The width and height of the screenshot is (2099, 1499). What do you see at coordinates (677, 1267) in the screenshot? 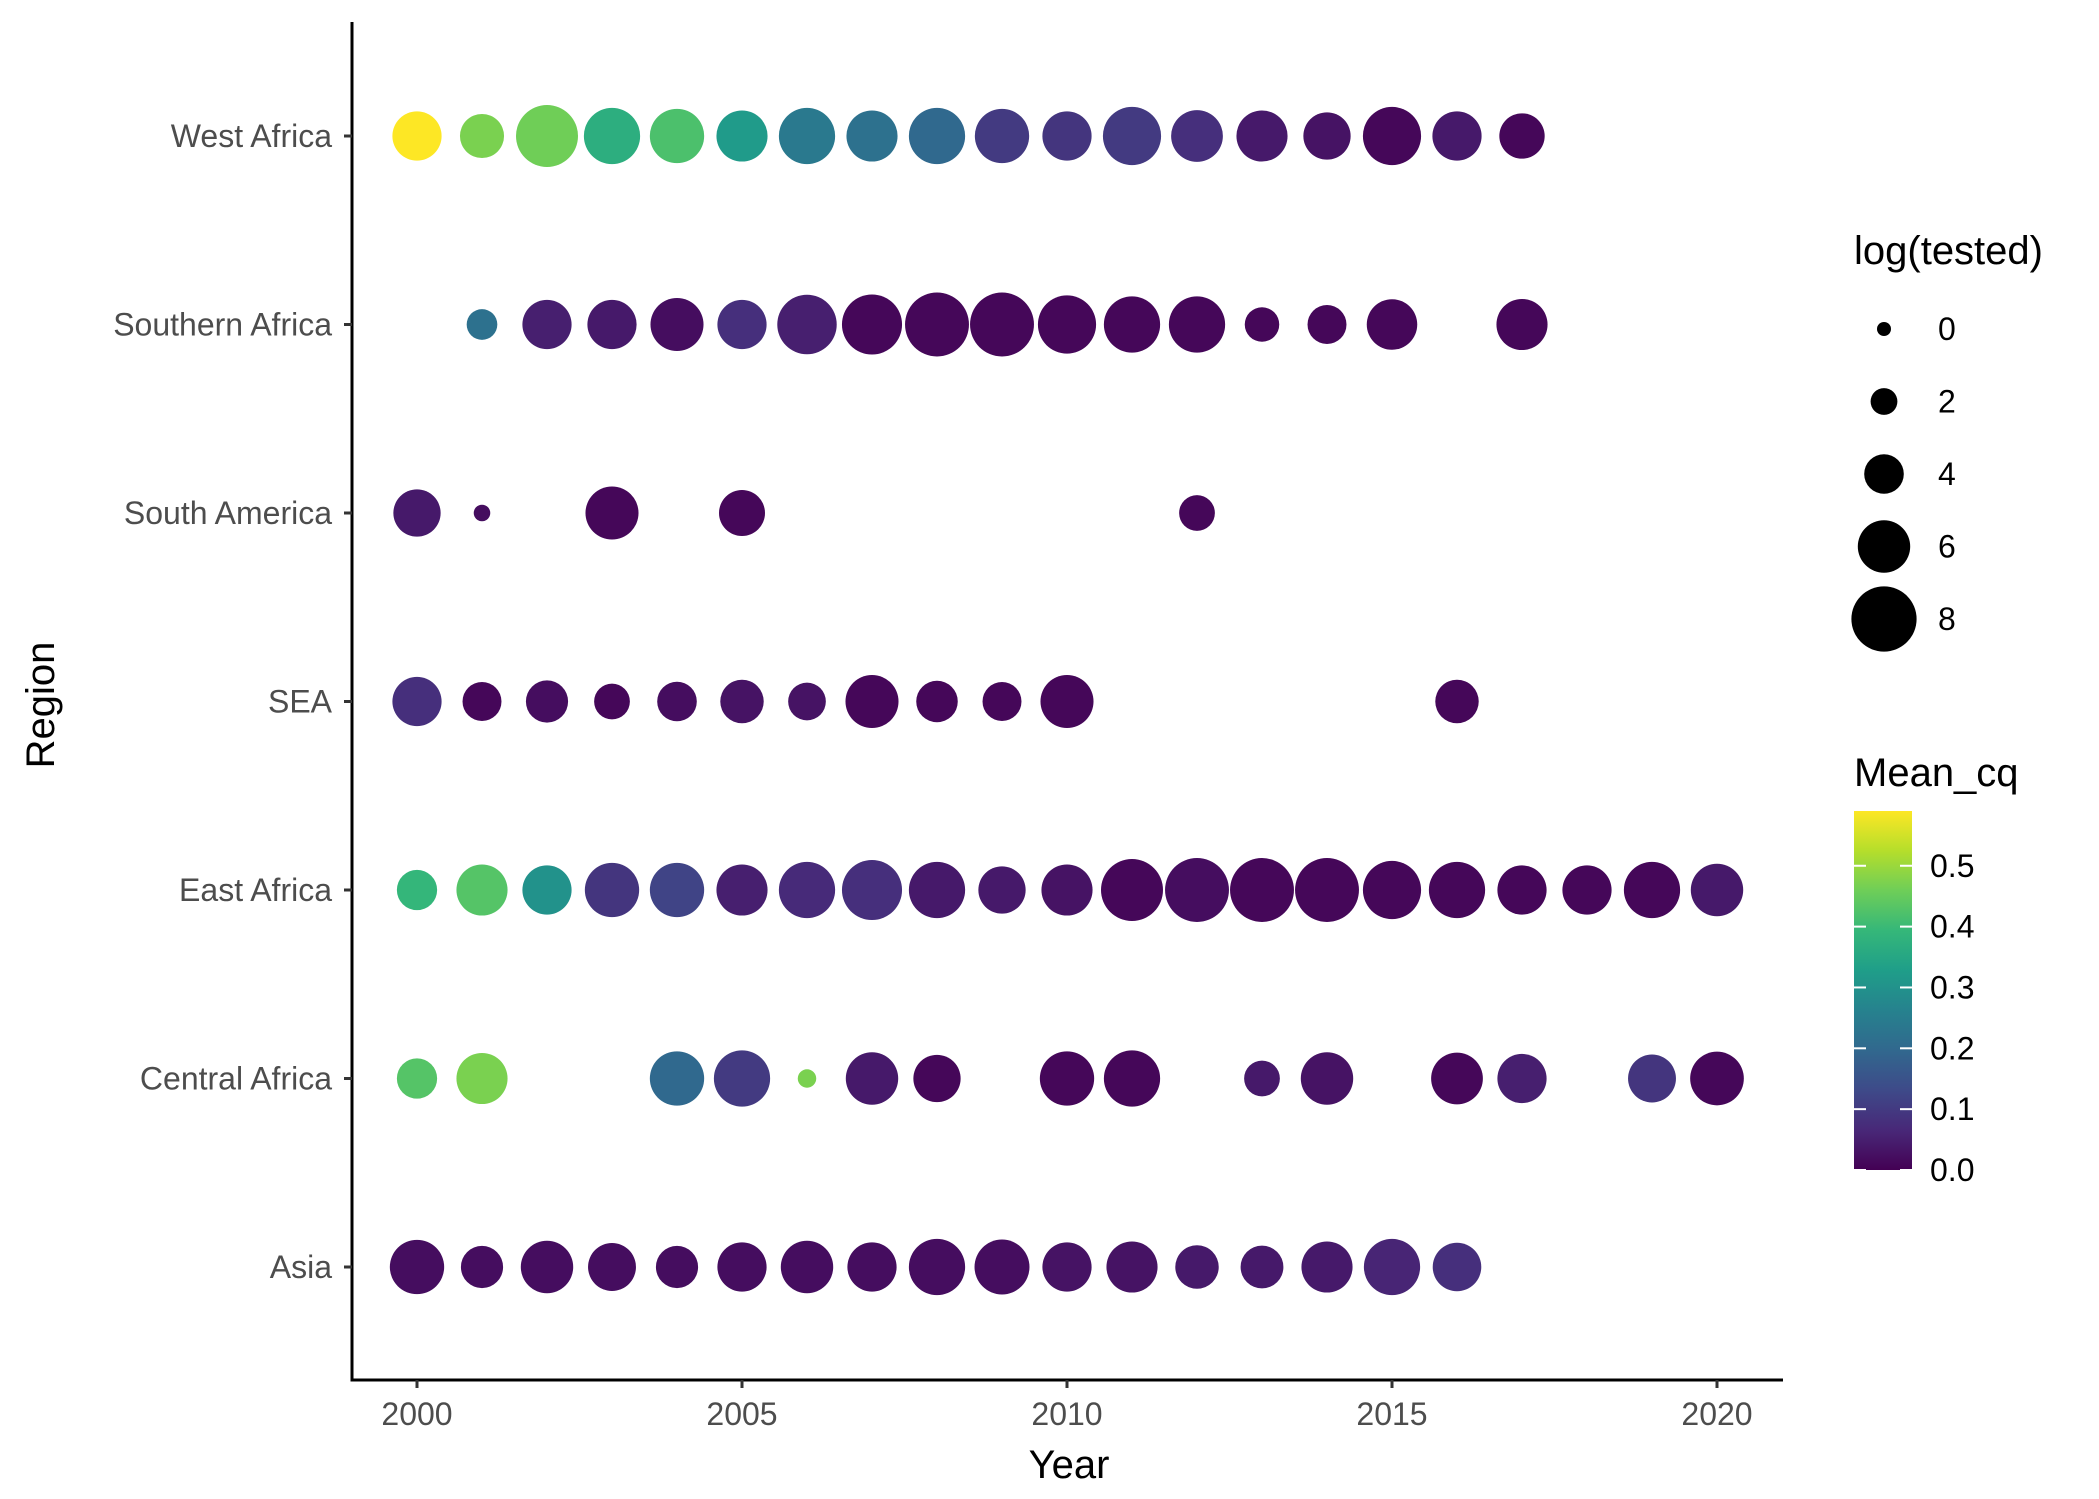
I see `point-asia-2004` at bounding box center [677, 1267].